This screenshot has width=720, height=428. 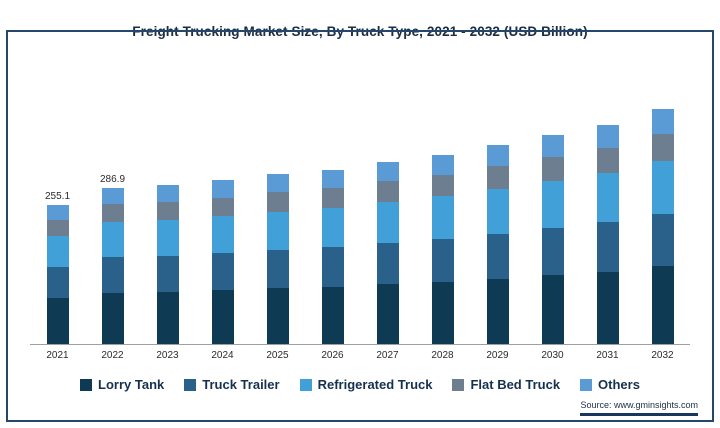 What do you see at coordinates (497, 355) in the screenshot?
I see `x-axis-label: 2029` at bounding box center [497, 355].